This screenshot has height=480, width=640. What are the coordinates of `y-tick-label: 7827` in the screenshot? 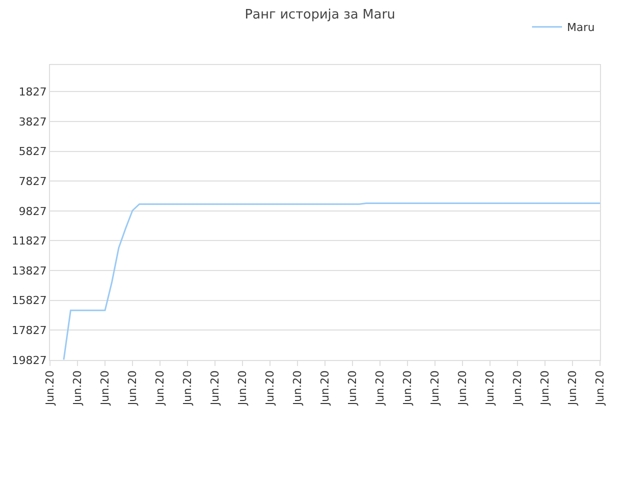 It's located at (32, 181).